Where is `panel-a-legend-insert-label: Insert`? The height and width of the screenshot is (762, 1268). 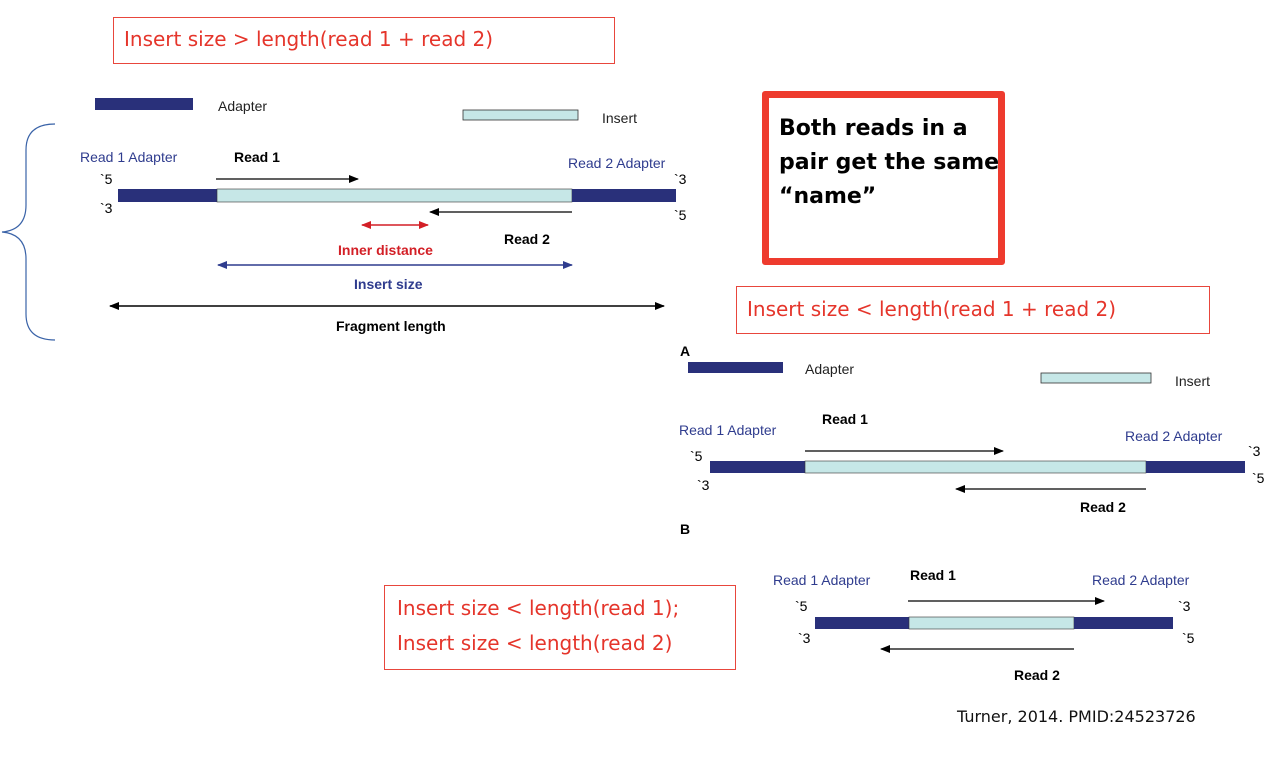 panel-a-legend-insert-label: Insert is located at coordinates (1192, 381).